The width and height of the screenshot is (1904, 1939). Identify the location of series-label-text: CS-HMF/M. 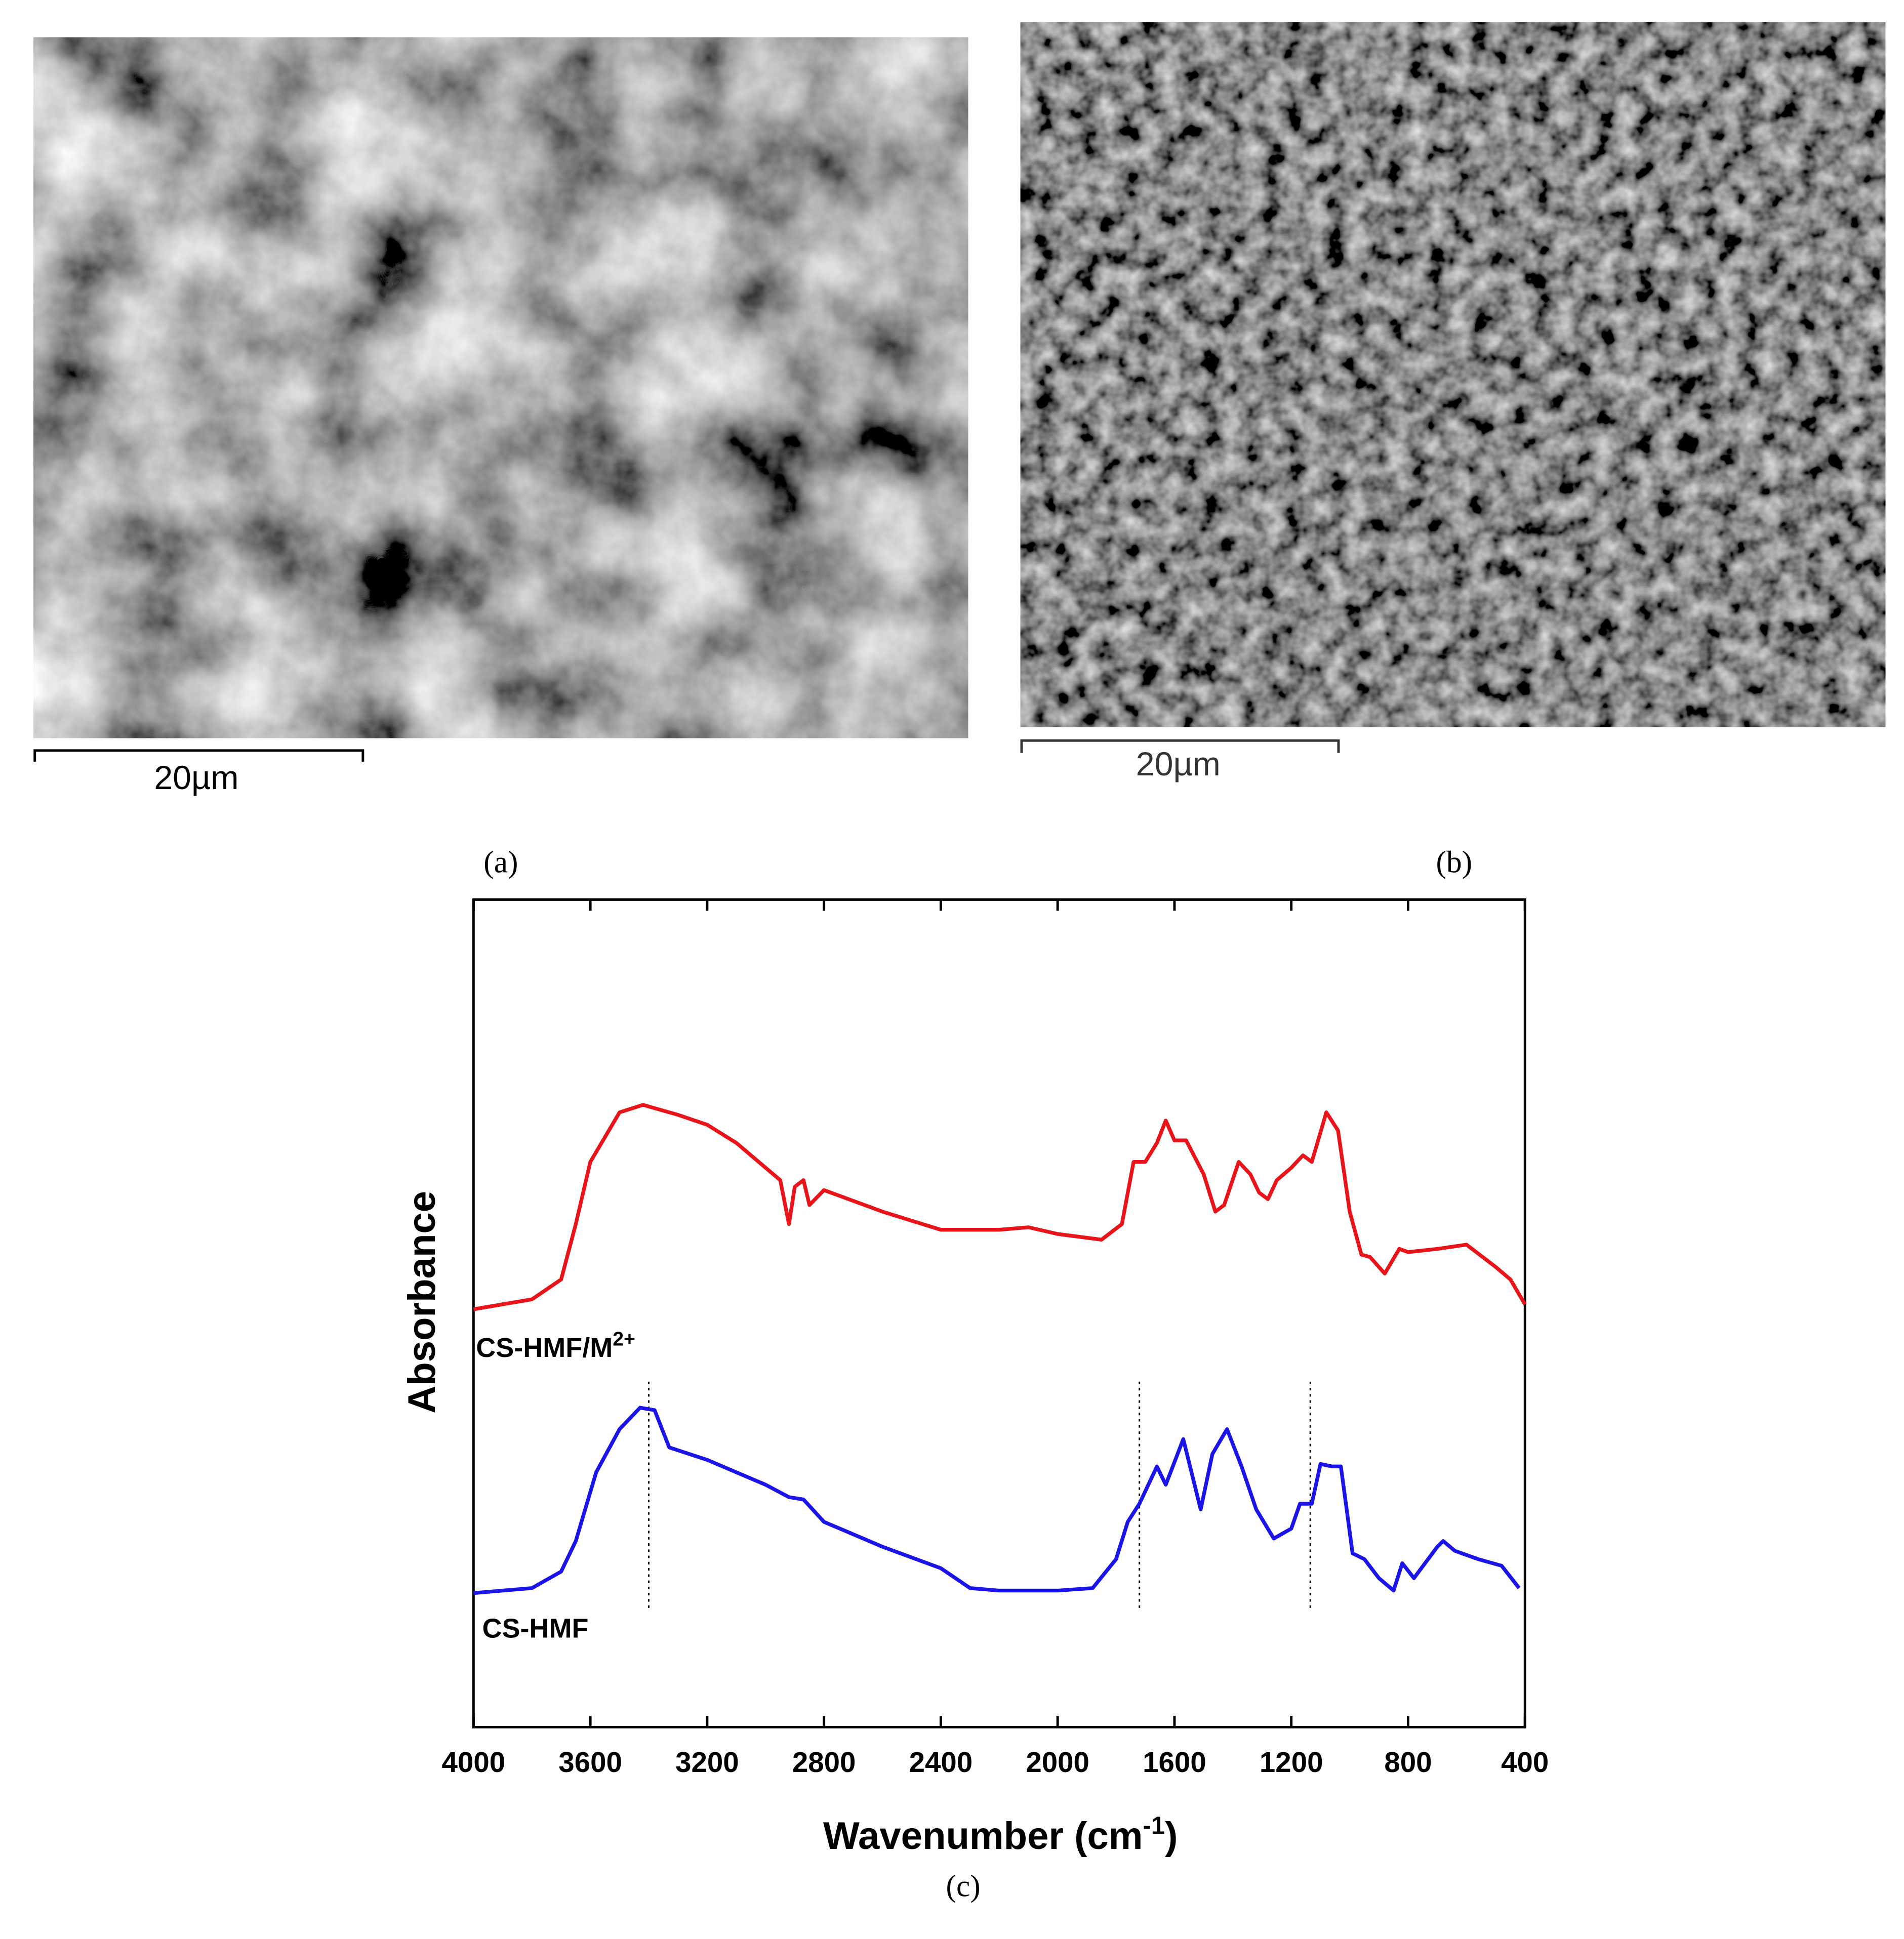
(544, 1348).